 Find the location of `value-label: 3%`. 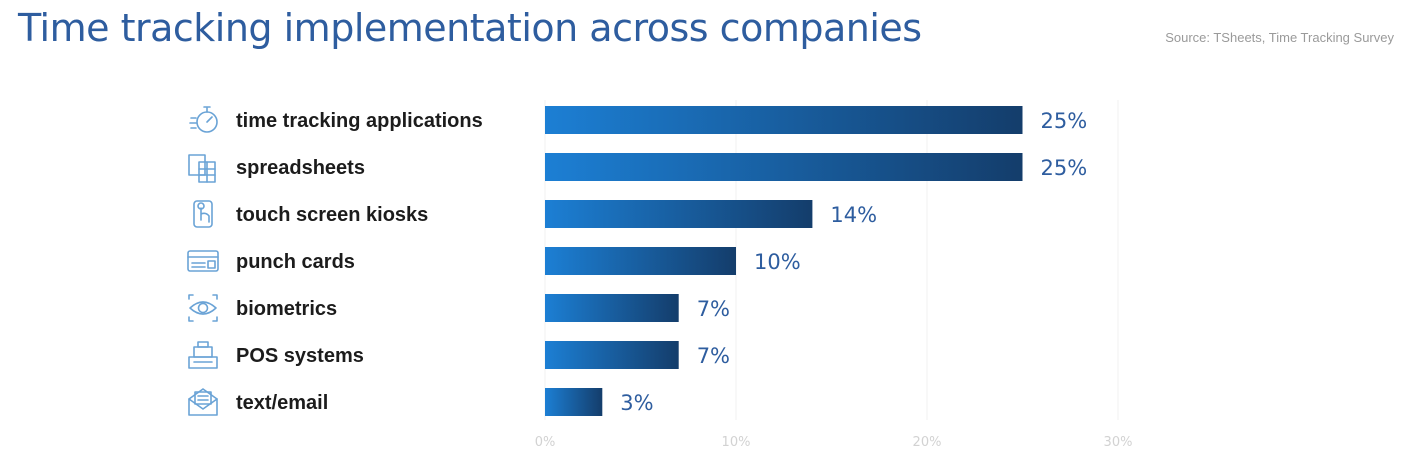

value-label: 3% is located at coordinates (636, 403).